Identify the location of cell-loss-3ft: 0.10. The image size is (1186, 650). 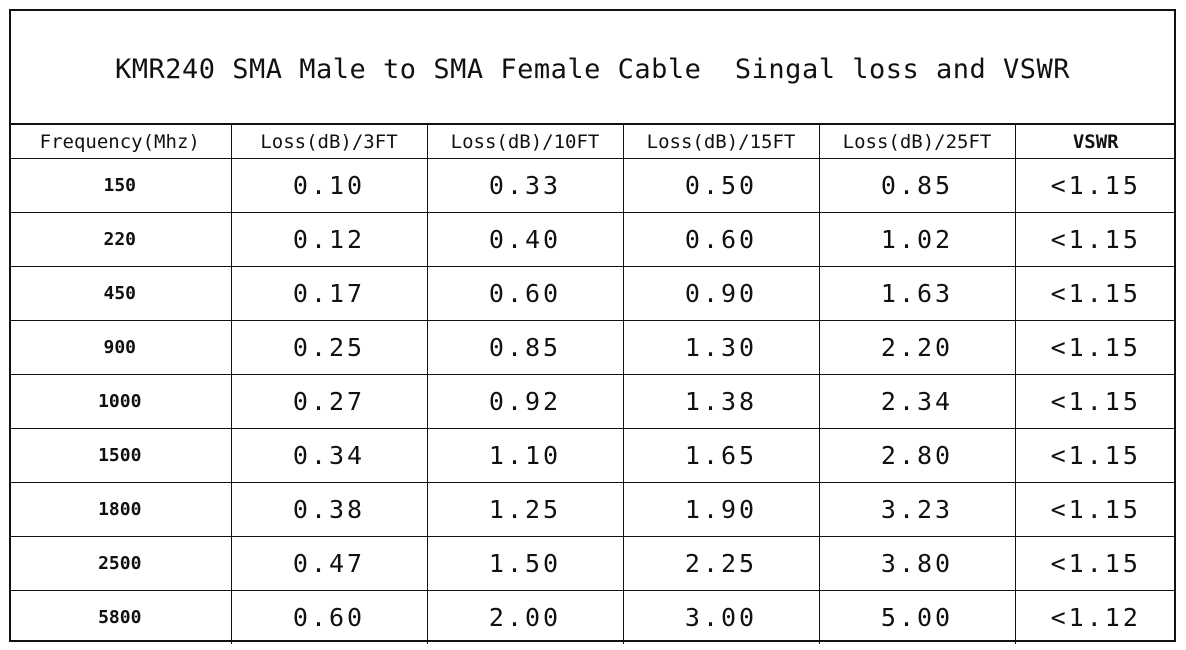
(329, 185).